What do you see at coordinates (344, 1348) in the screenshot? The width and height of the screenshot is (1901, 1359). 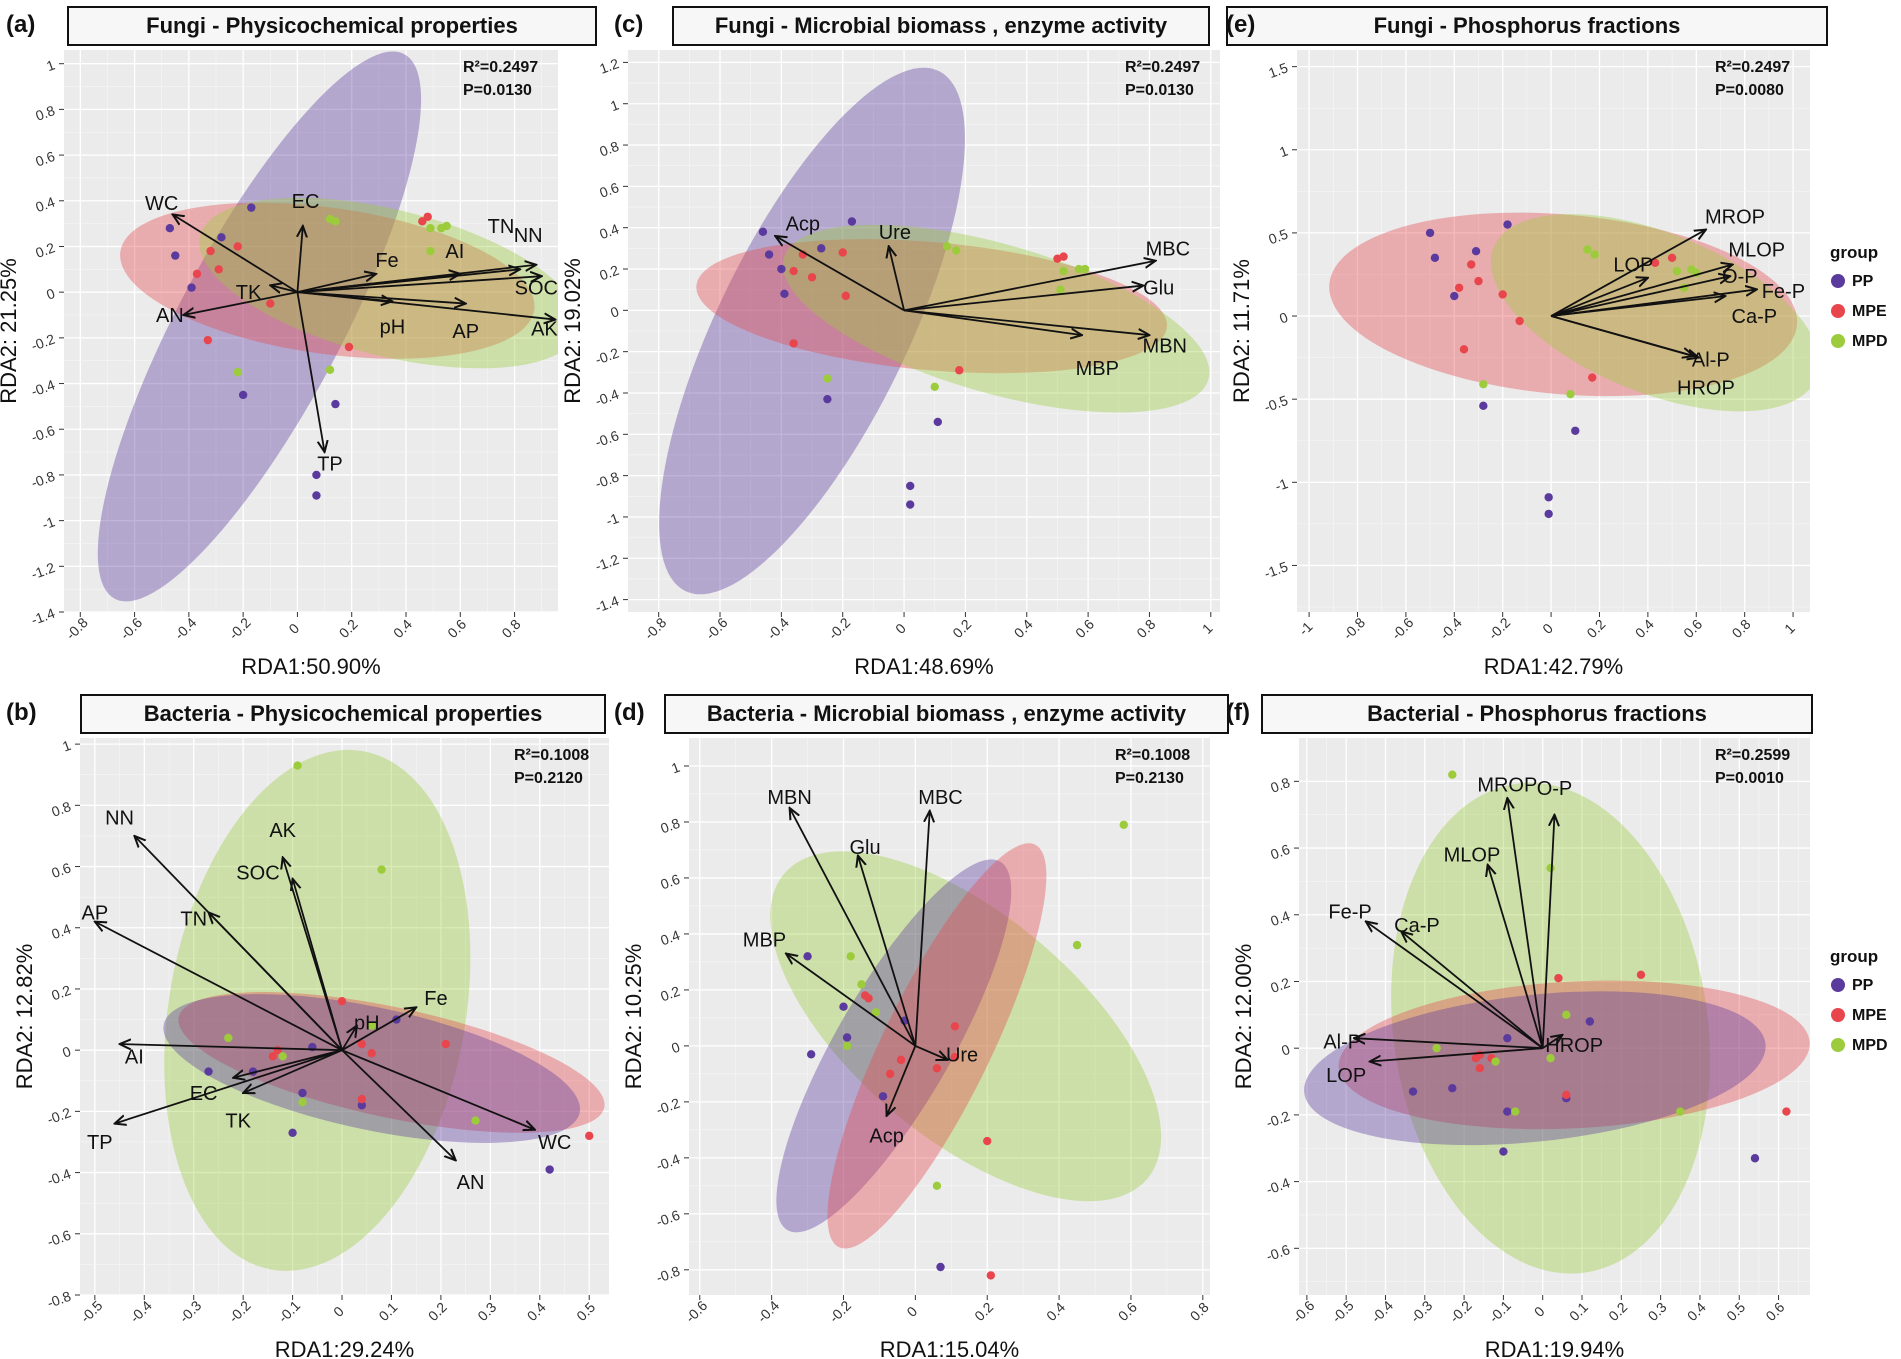 I see `x-axis-title: RDA1:29.24%` at bounding box center [344, 1348].